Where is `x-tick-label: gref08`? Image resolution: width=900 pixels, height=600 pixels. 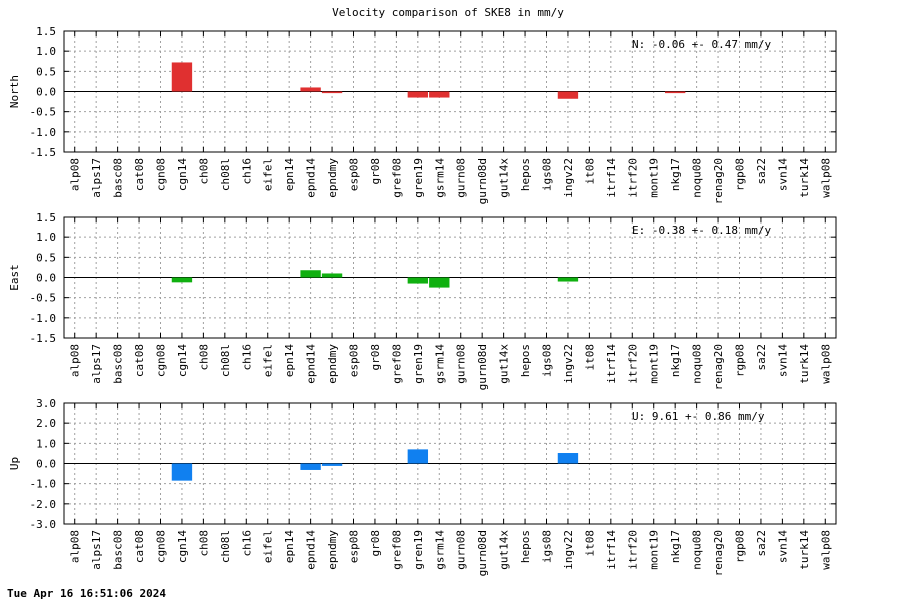 x-tick-label: gref08 is located at coordinates (396, 364).